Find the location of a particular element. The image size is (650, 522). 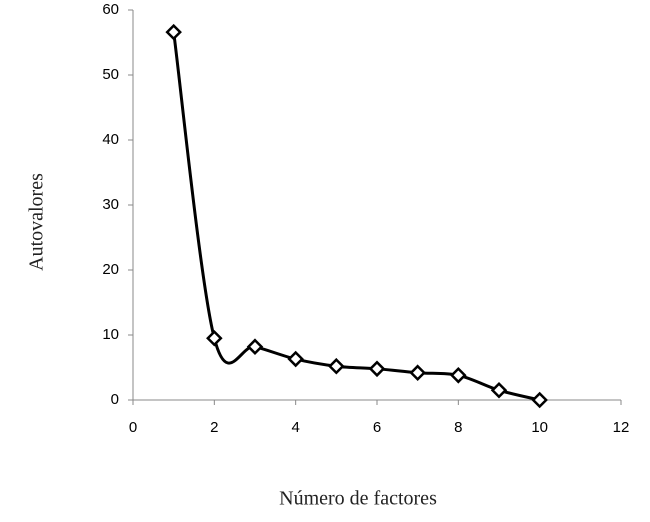

x-axis-title: Número de factores is located at coordinates (358, 499).